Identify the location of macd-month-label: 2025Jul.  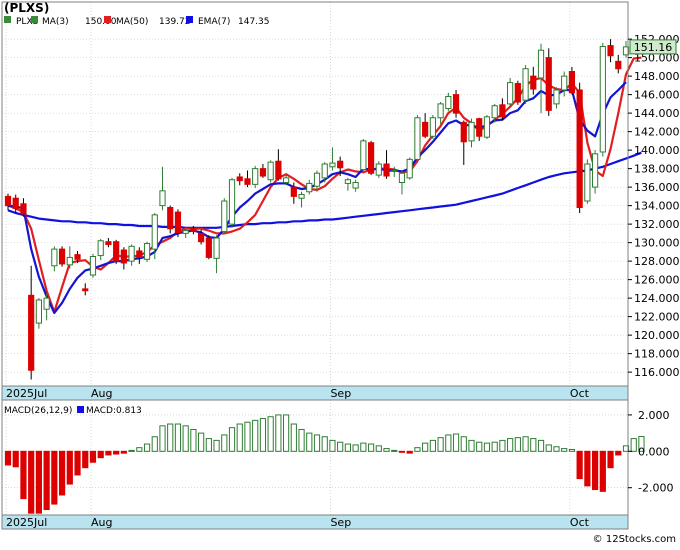
(26, 522).